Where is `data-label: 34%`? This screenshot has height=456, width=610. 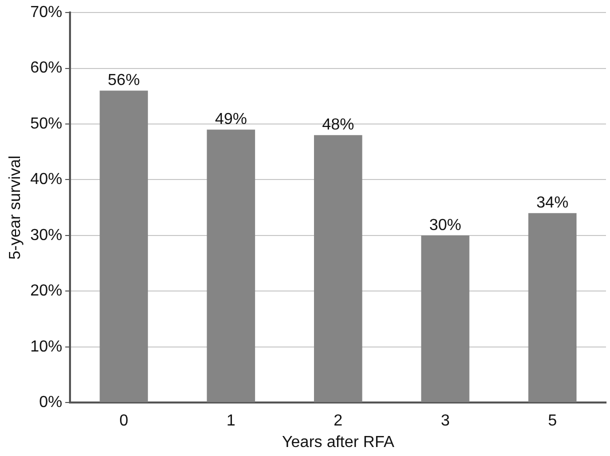
data-label: 34% is located at coordinates (552, 203).